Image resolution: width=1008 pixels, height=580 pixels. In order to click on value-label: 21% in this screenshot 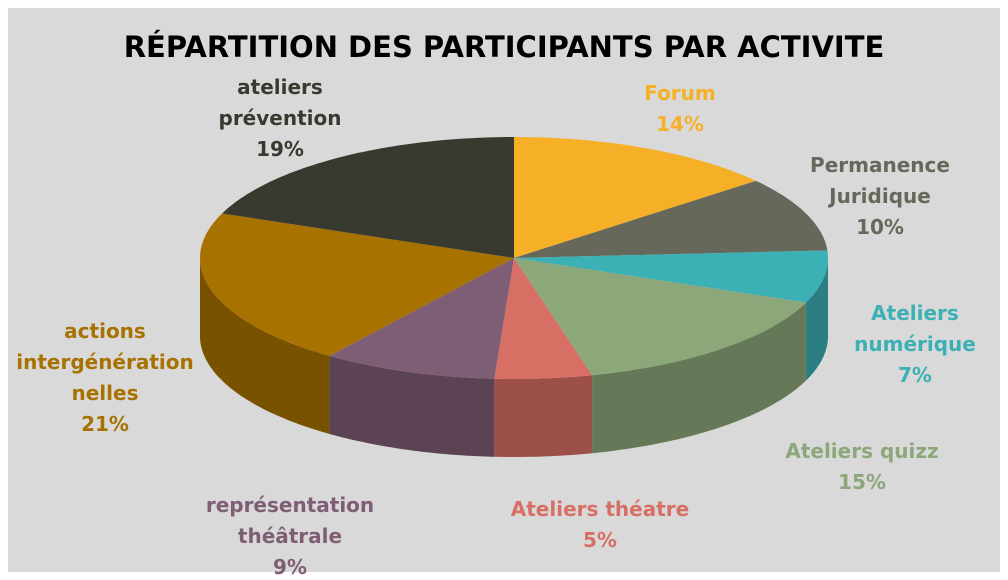, I will do `click(105, 424)`.